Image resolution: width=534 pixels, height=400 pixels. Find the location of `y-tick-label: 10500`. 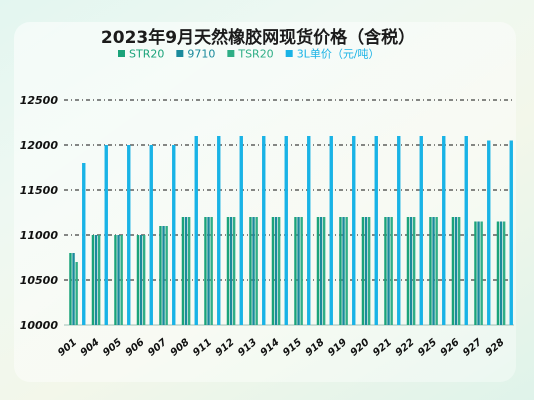

y-tick-label: 10500 is located at coordinates (39, 280).